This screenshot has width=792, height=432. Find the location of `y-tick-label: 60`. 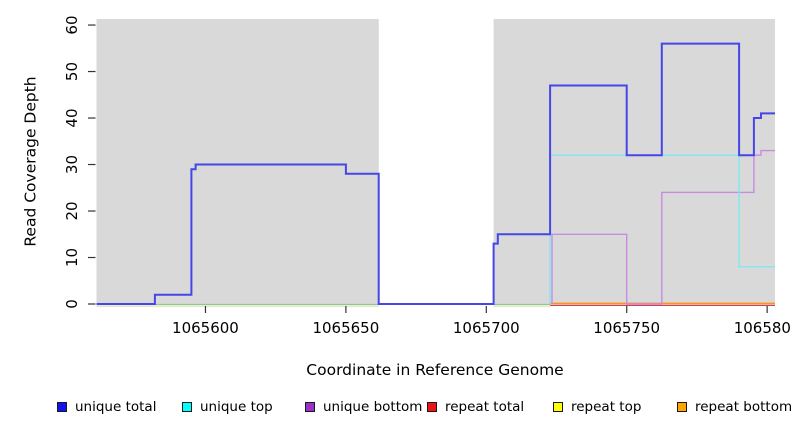

y-tick-label: 60 is located at coordinates (72, 24).